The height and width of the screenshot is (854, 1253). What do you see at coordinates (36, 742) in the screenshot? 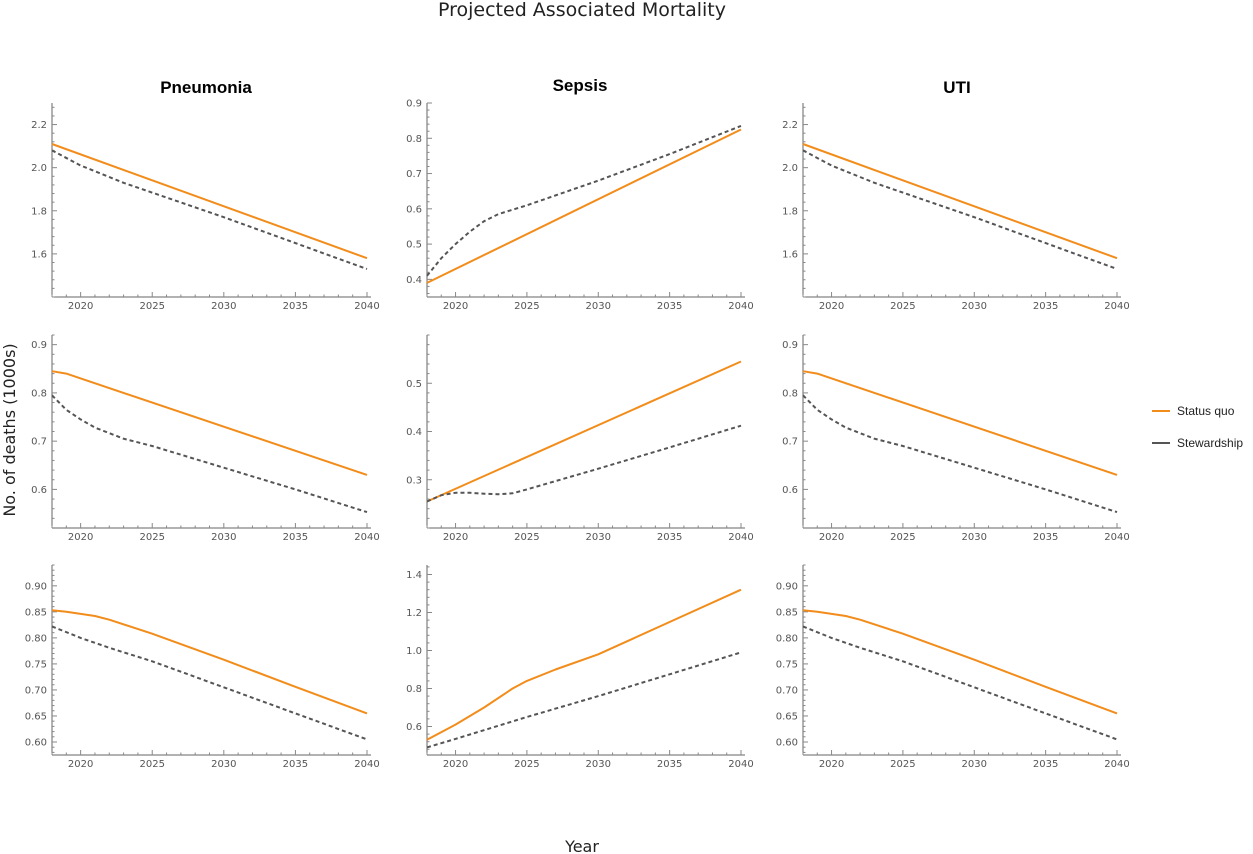
I see `y-tick-label: 0.60` at bounding box center [36, 742].